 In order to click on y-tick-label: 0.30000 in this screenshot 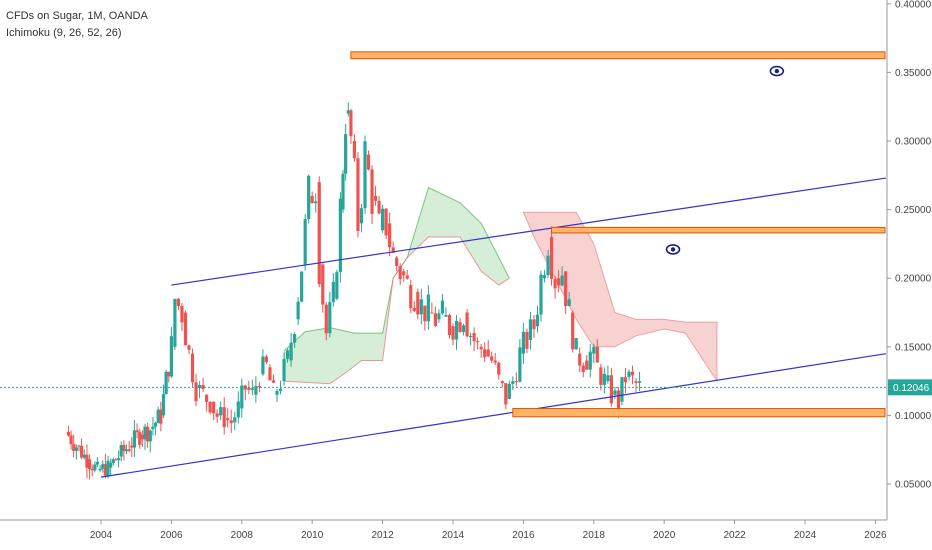, I will do `click(913, 142)`.